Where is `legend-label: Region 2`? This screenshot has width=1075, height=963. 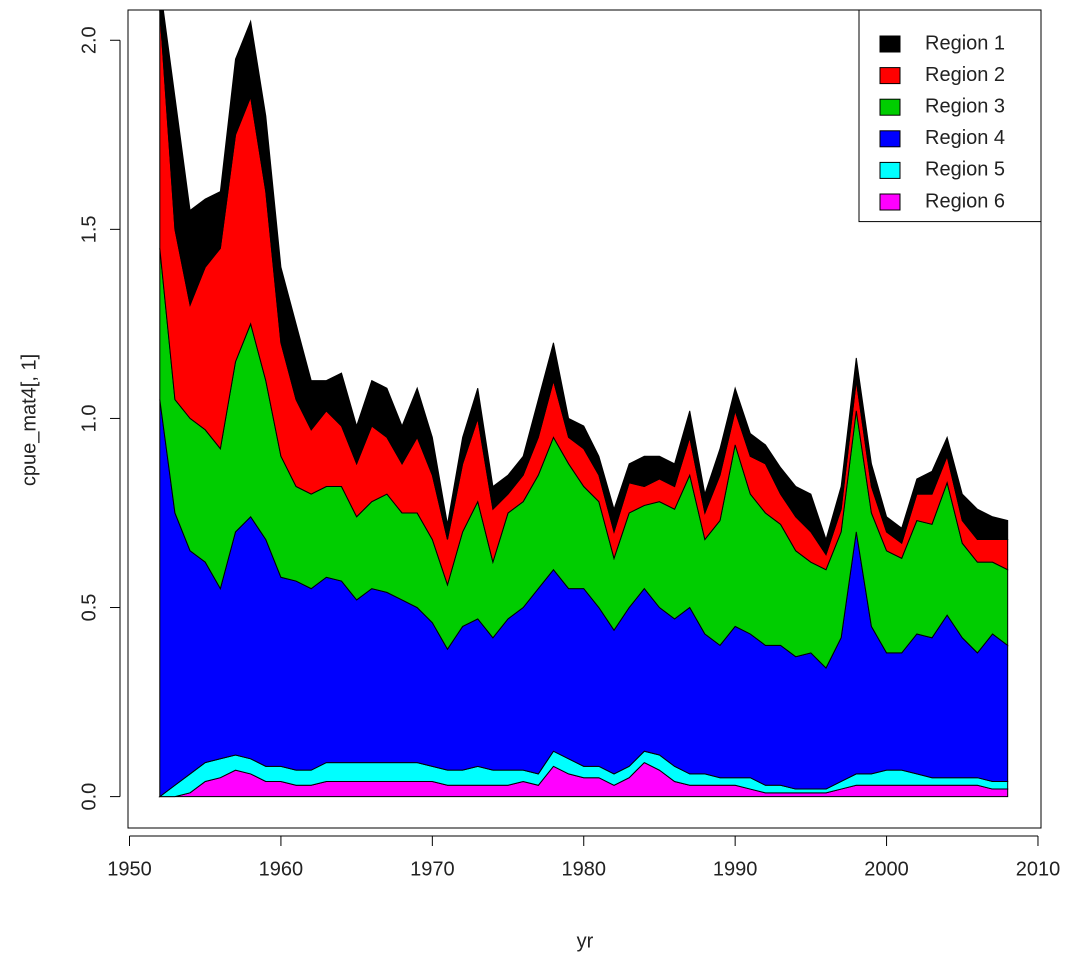
legend-label: Region 2 is located at coordinates (965, 75).